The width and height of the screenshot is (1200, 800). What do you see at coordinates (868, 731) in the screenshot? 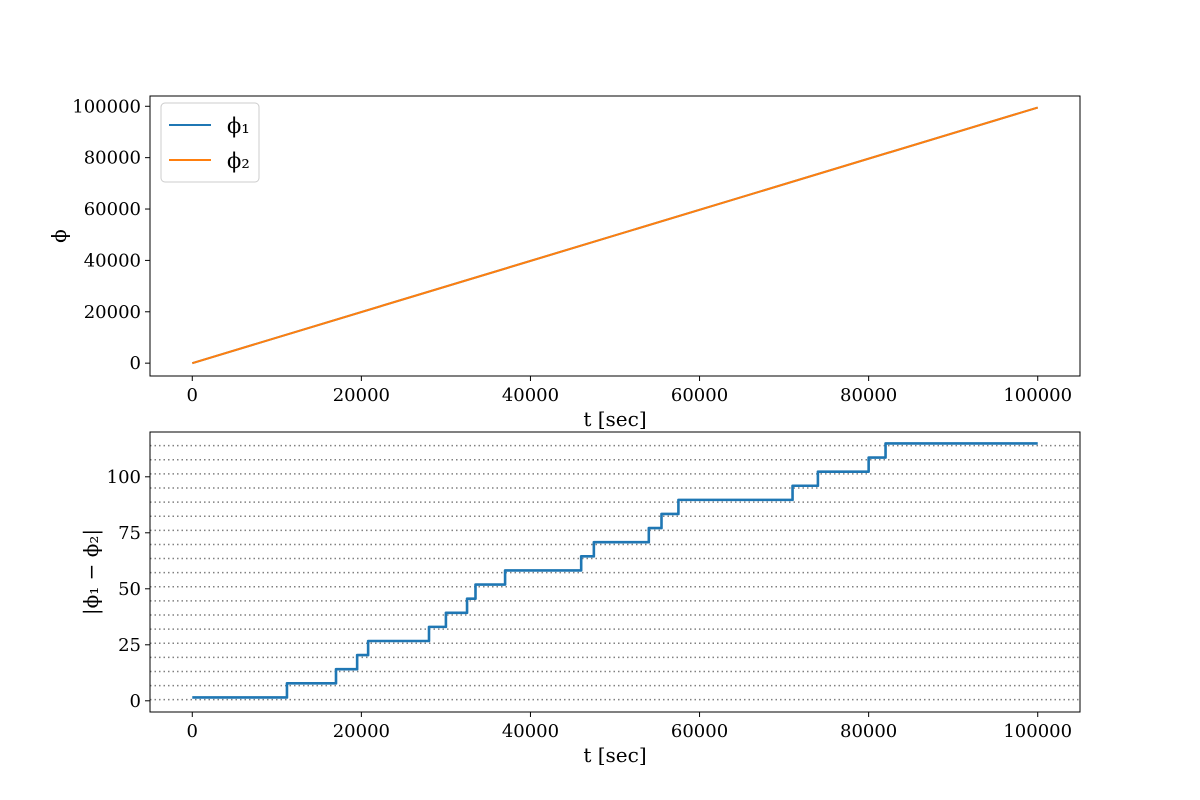
I see `difference-x-tick-label: 80000` at bounding box center [868, 731].